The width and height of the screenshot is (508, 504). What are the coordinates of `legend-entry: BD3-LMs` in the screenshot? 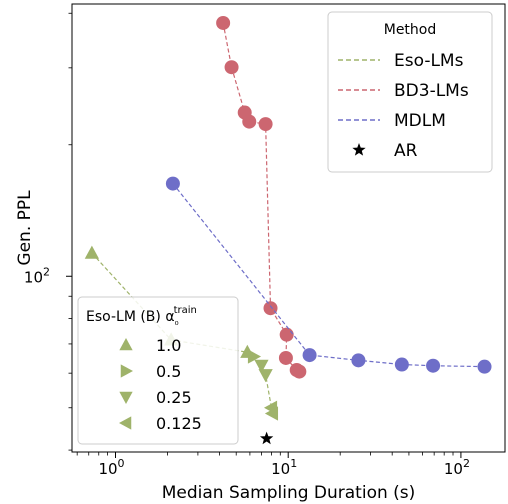 It's located at (431, 91).